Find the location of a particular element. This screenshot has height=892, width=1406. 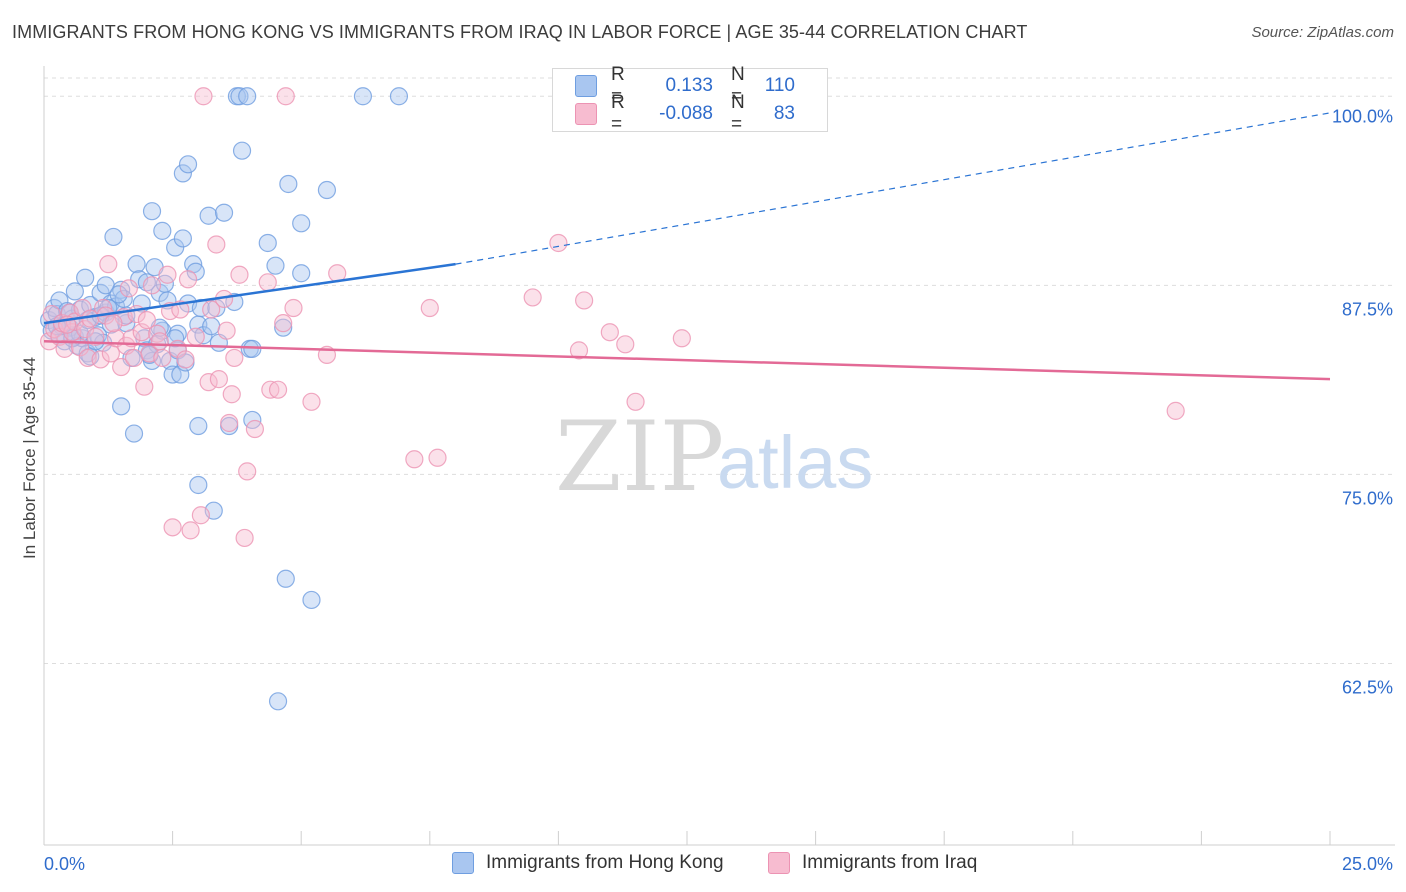

series-legend-hong-kong: Immigrants from Hong Kong is located at coordinates (588, 863).